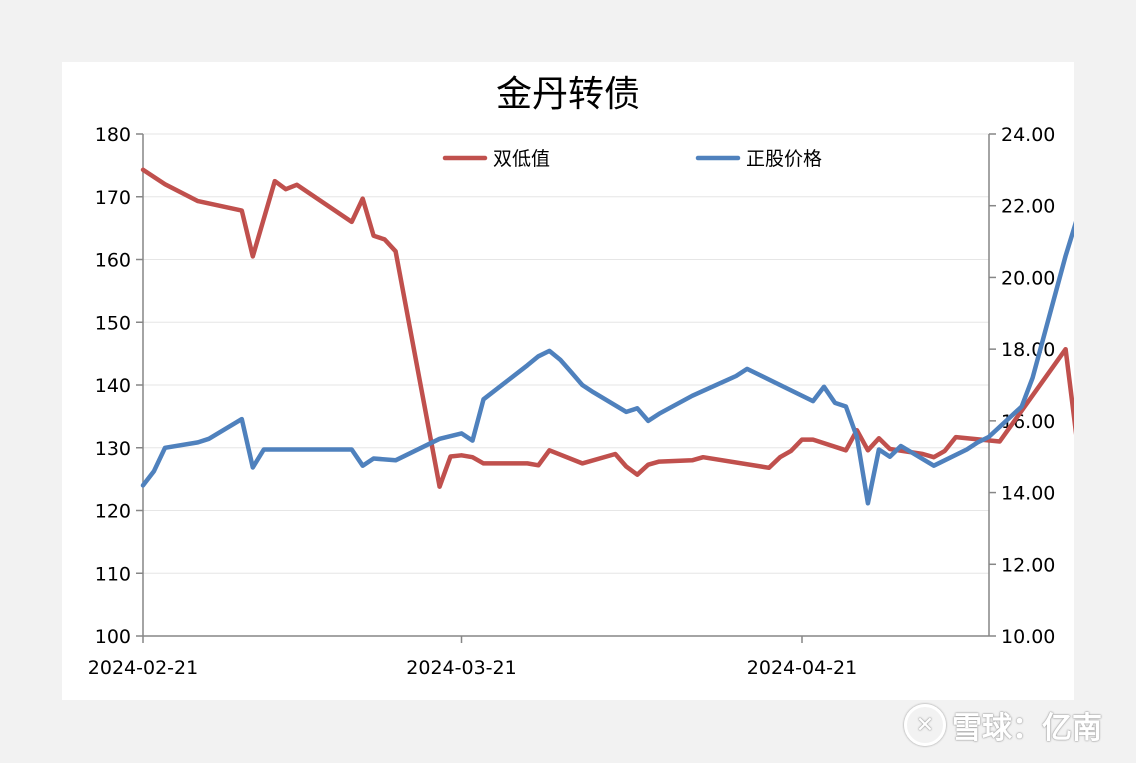  What do you see at coordinates (113, 574) in the screenshot?
I see `y-left-tick-label: 110` at bounding box center [113, 574].